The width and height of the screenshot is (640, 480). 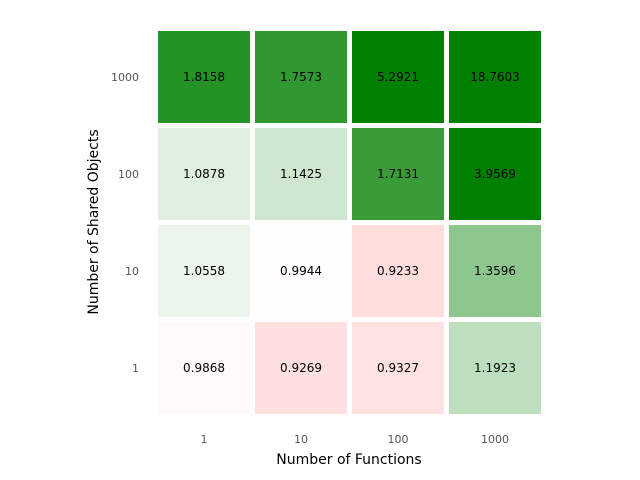 I want to click on x-axis-tick-labels: 1 10 100 1000, so click(x=355, y=439).